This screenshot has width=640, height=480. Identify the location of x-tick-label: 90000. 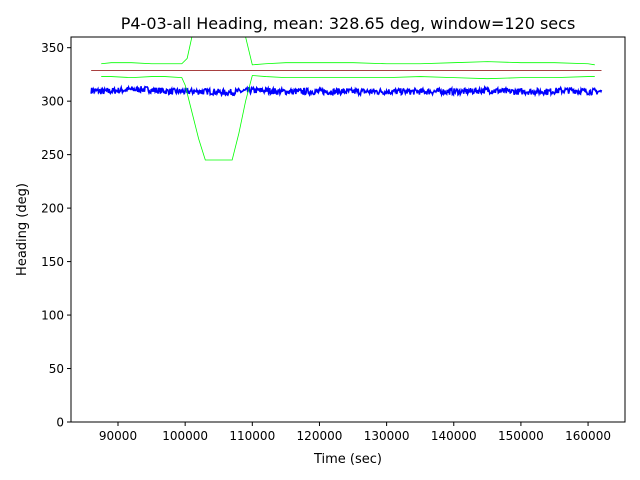
(118, 436).